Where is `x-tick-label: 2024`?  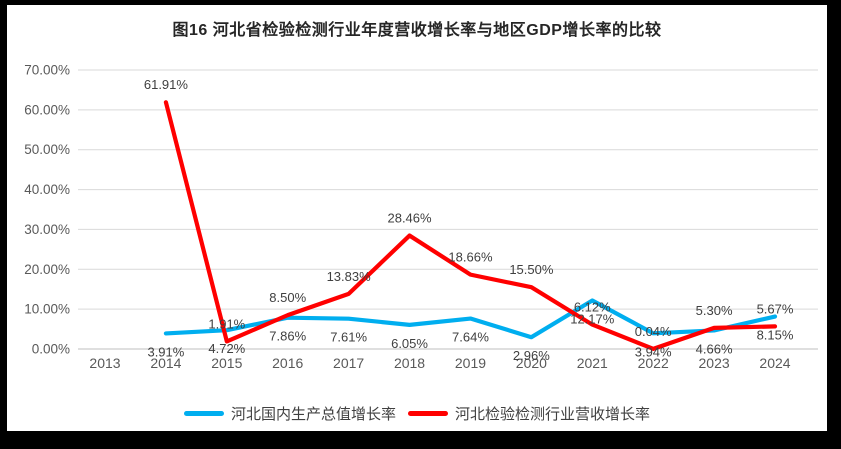 x-tick-label: 2024 is located at coordinates (774, 363).